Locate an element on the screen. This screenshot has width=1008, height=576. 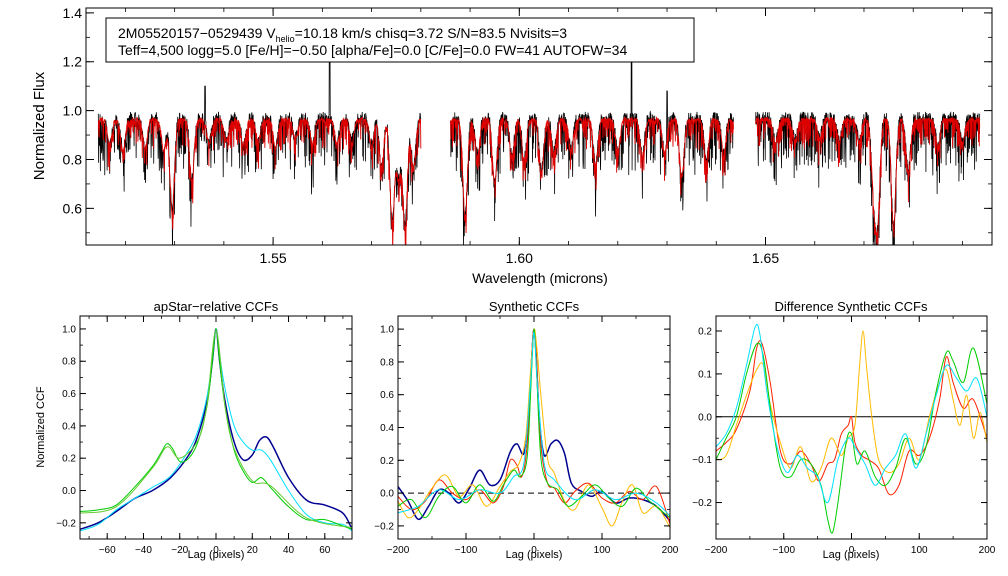
synthetic-xtick-label: −200 is located at coordinates (398, 550).